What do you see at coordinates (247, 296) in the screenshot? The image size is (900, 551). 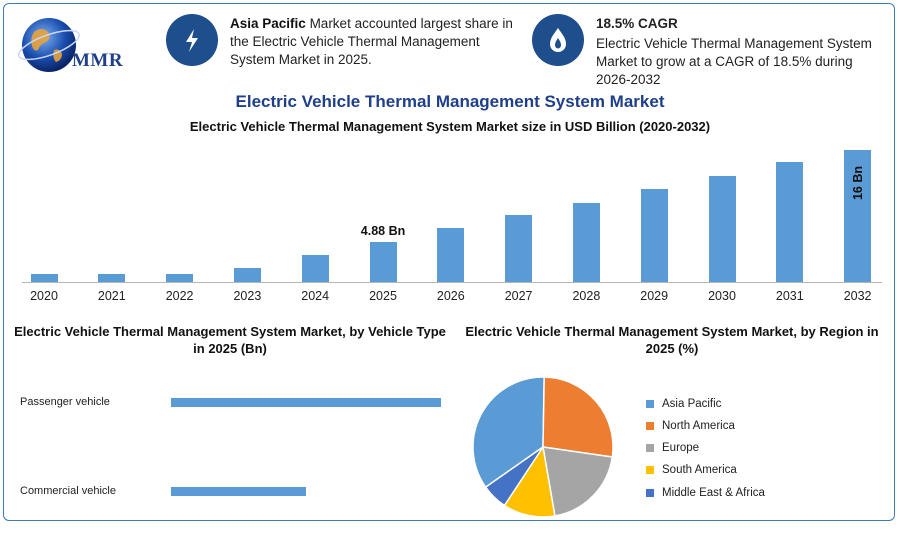 I see `x-tick-label: 2023` at bounding box center [247, 296].